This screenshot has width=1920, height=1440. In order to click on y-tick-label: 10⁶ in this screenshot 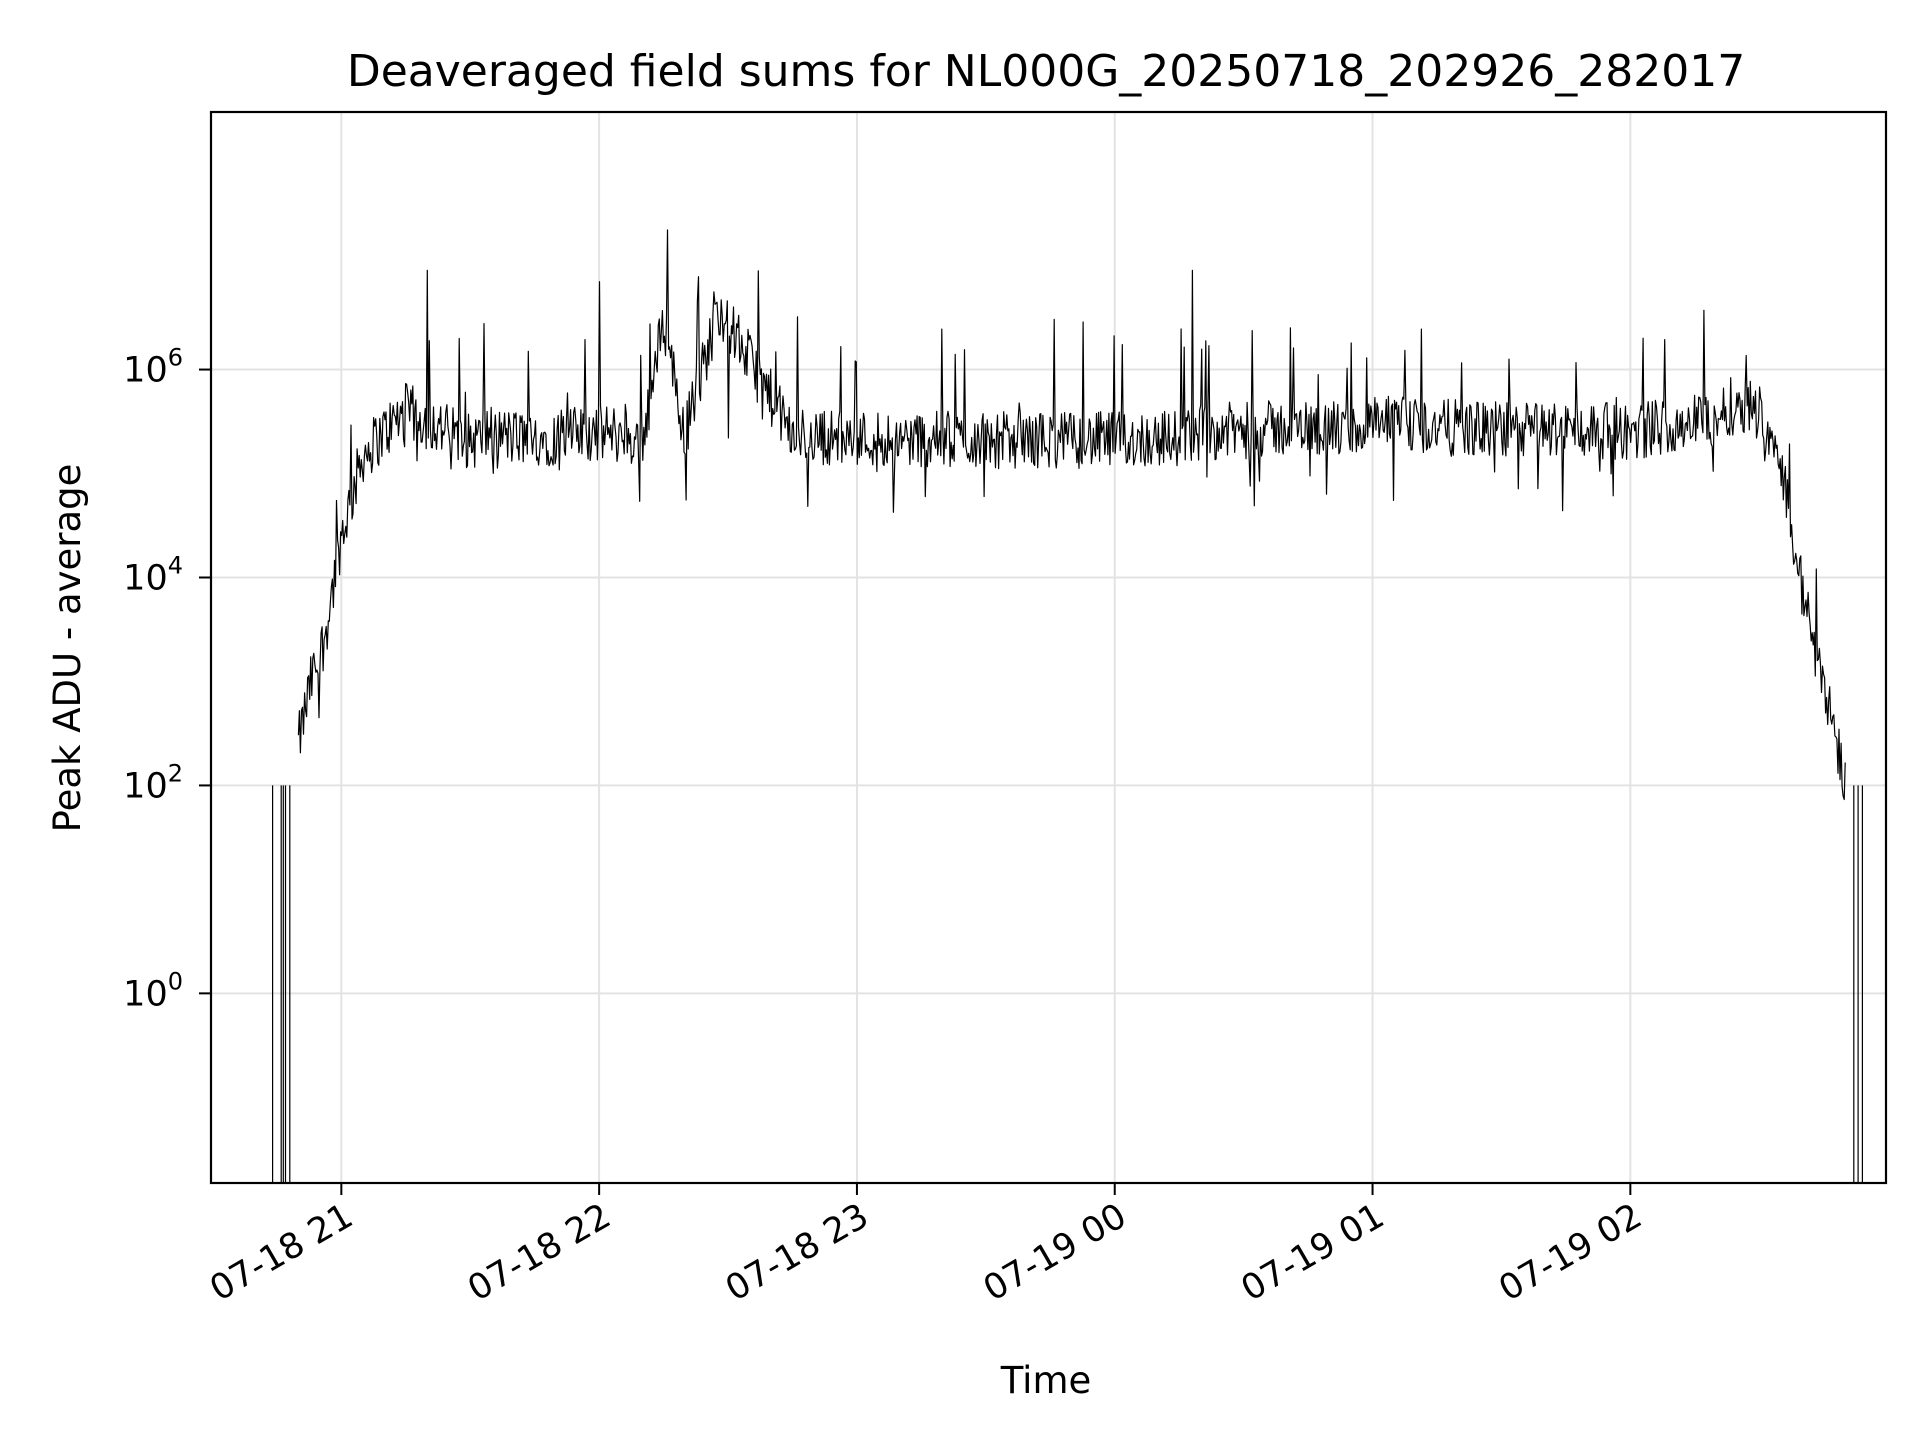, I will do `click(153, 367)`.